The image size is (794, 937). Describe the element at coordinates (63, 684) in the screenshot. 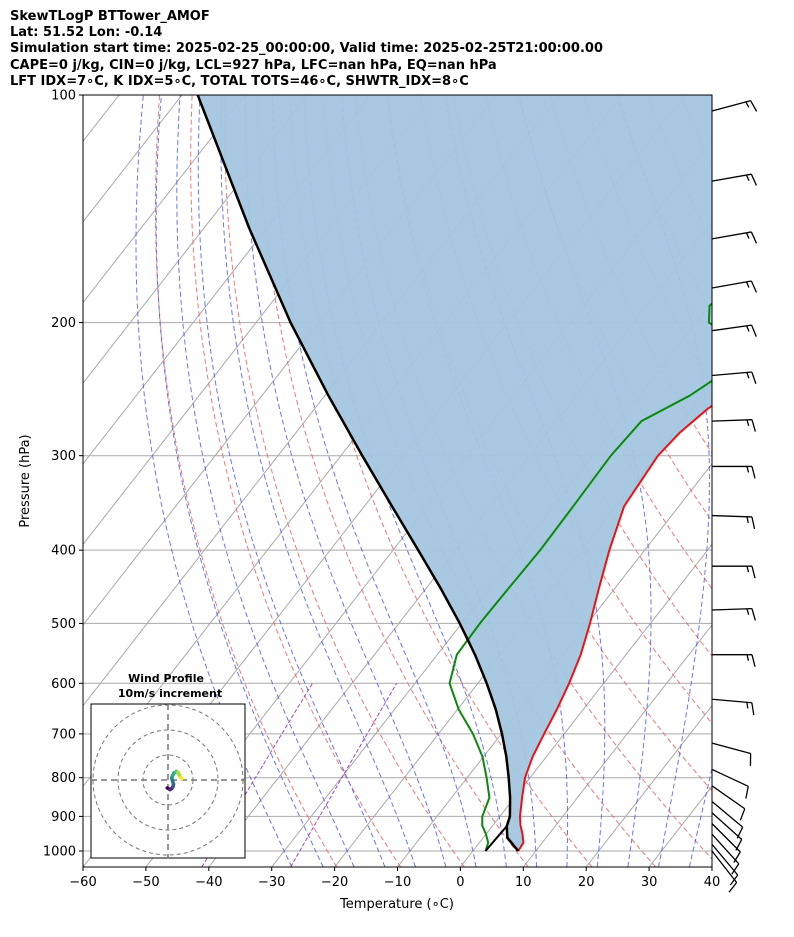

I see `y-tick-label: 600` at that location.